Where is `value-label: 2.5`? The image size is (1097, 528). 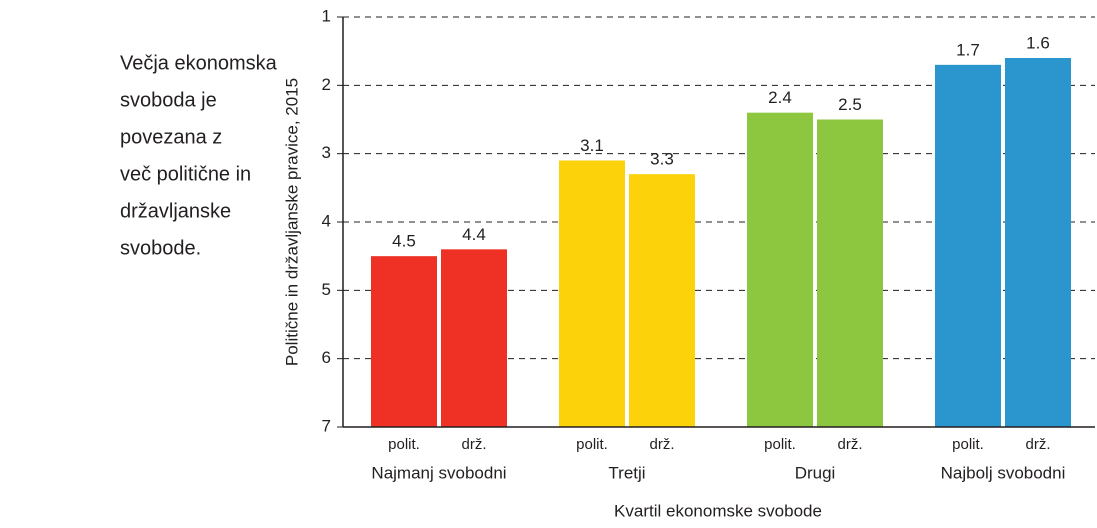 value-label: 2.5 is located at coordinates (850, 104).